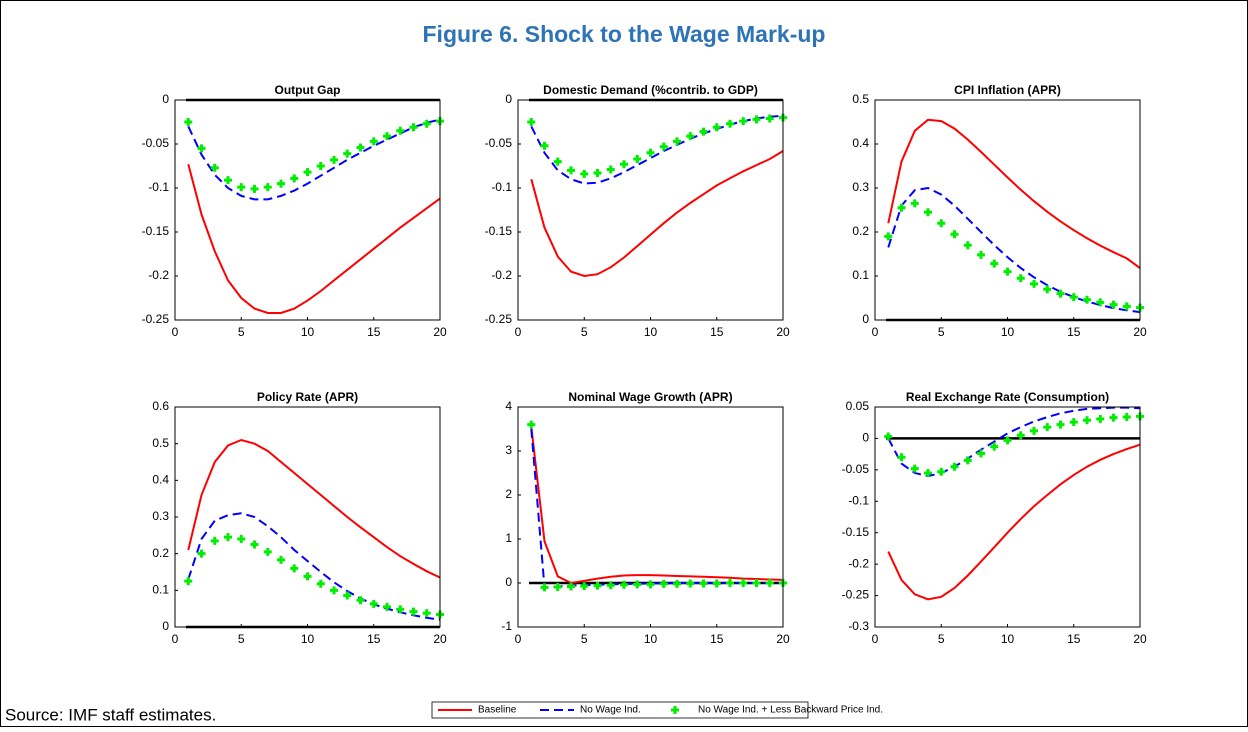  Describe the element at coordinates (497, 710) in the screenshot. I see `legend-label: Baseline` at that location.